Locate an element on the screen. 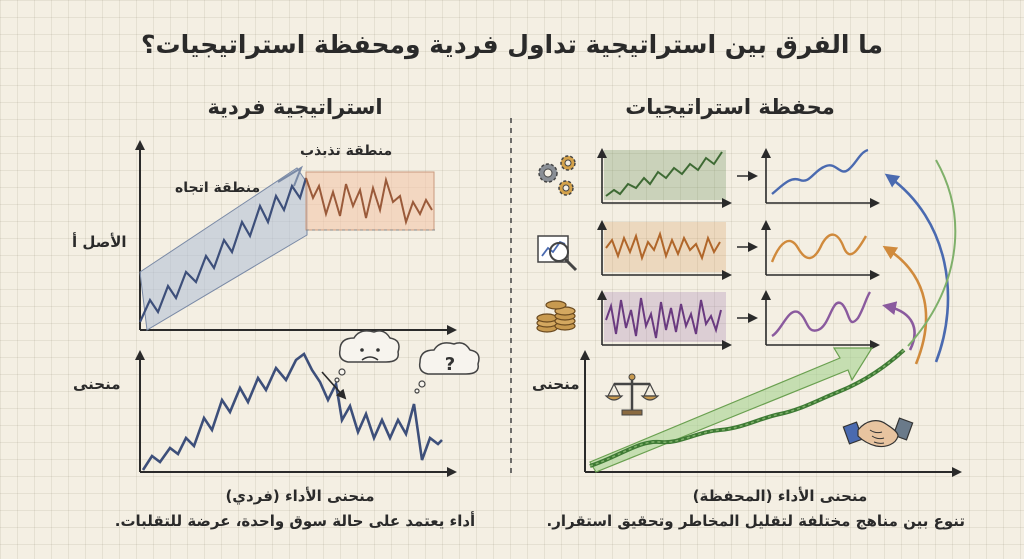 The height and width of the screenshot is (559, 1024). magnifier-chart-icon is located at coordinates (557, 253).